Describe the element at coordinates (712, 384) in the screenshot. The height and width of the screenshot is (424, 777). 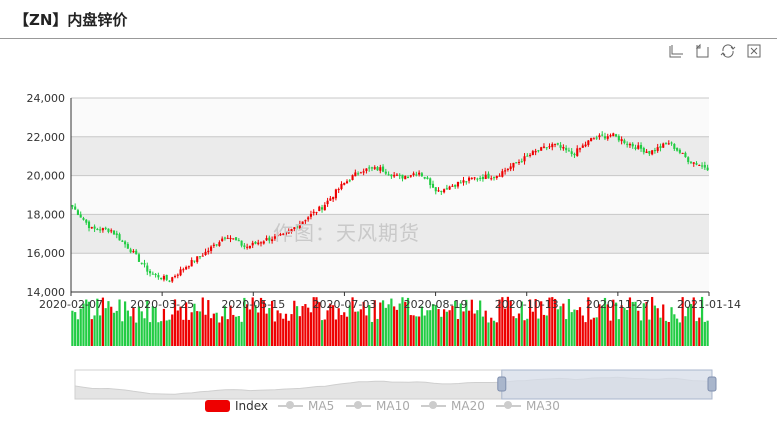
I see `slider-handle-right` at that location.